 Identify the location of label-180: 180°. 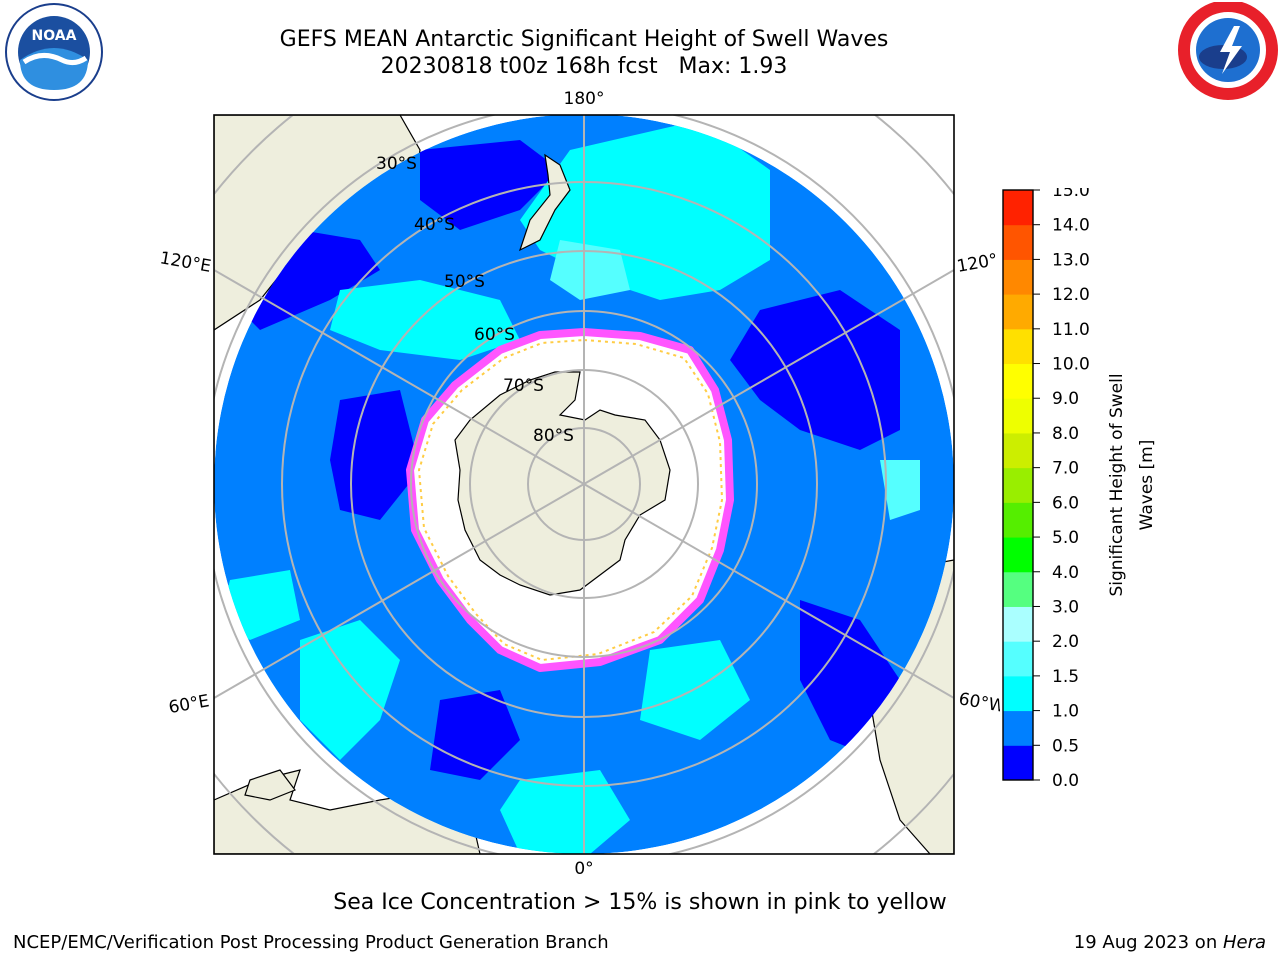
(584, 99).